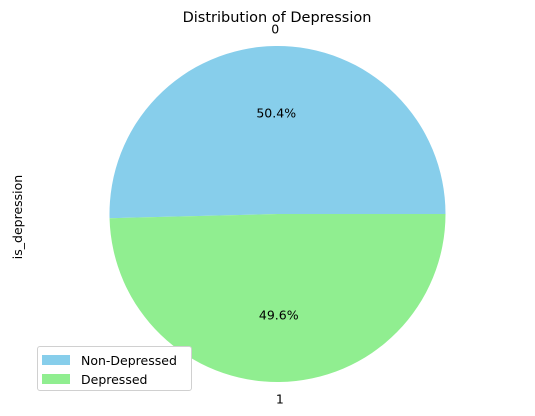 The image size is (535, 416). I want to click on legend-item-depressed: Depressed, so click(94, 379).